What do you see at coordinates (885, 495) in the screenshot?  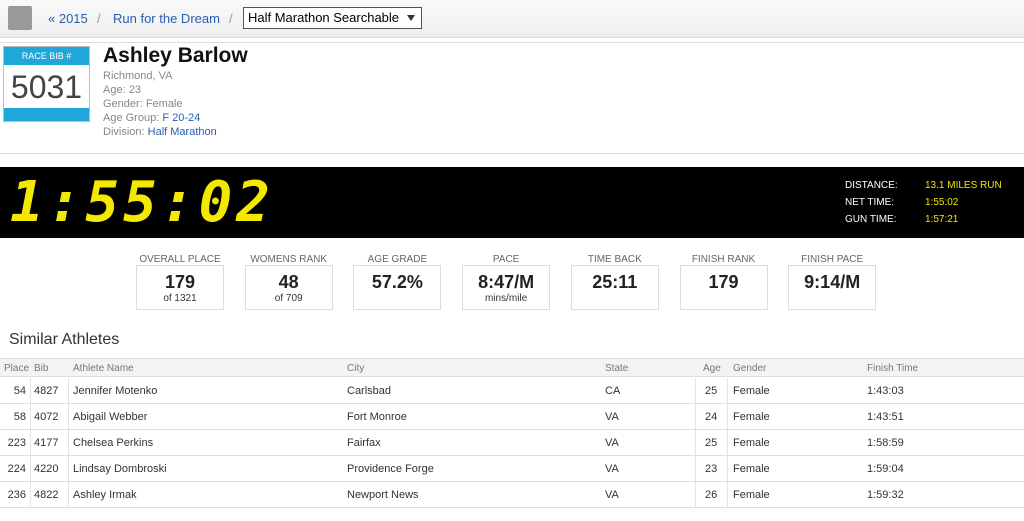 I see `table-cell: 1:59:32` at bounding box center [885, 495].